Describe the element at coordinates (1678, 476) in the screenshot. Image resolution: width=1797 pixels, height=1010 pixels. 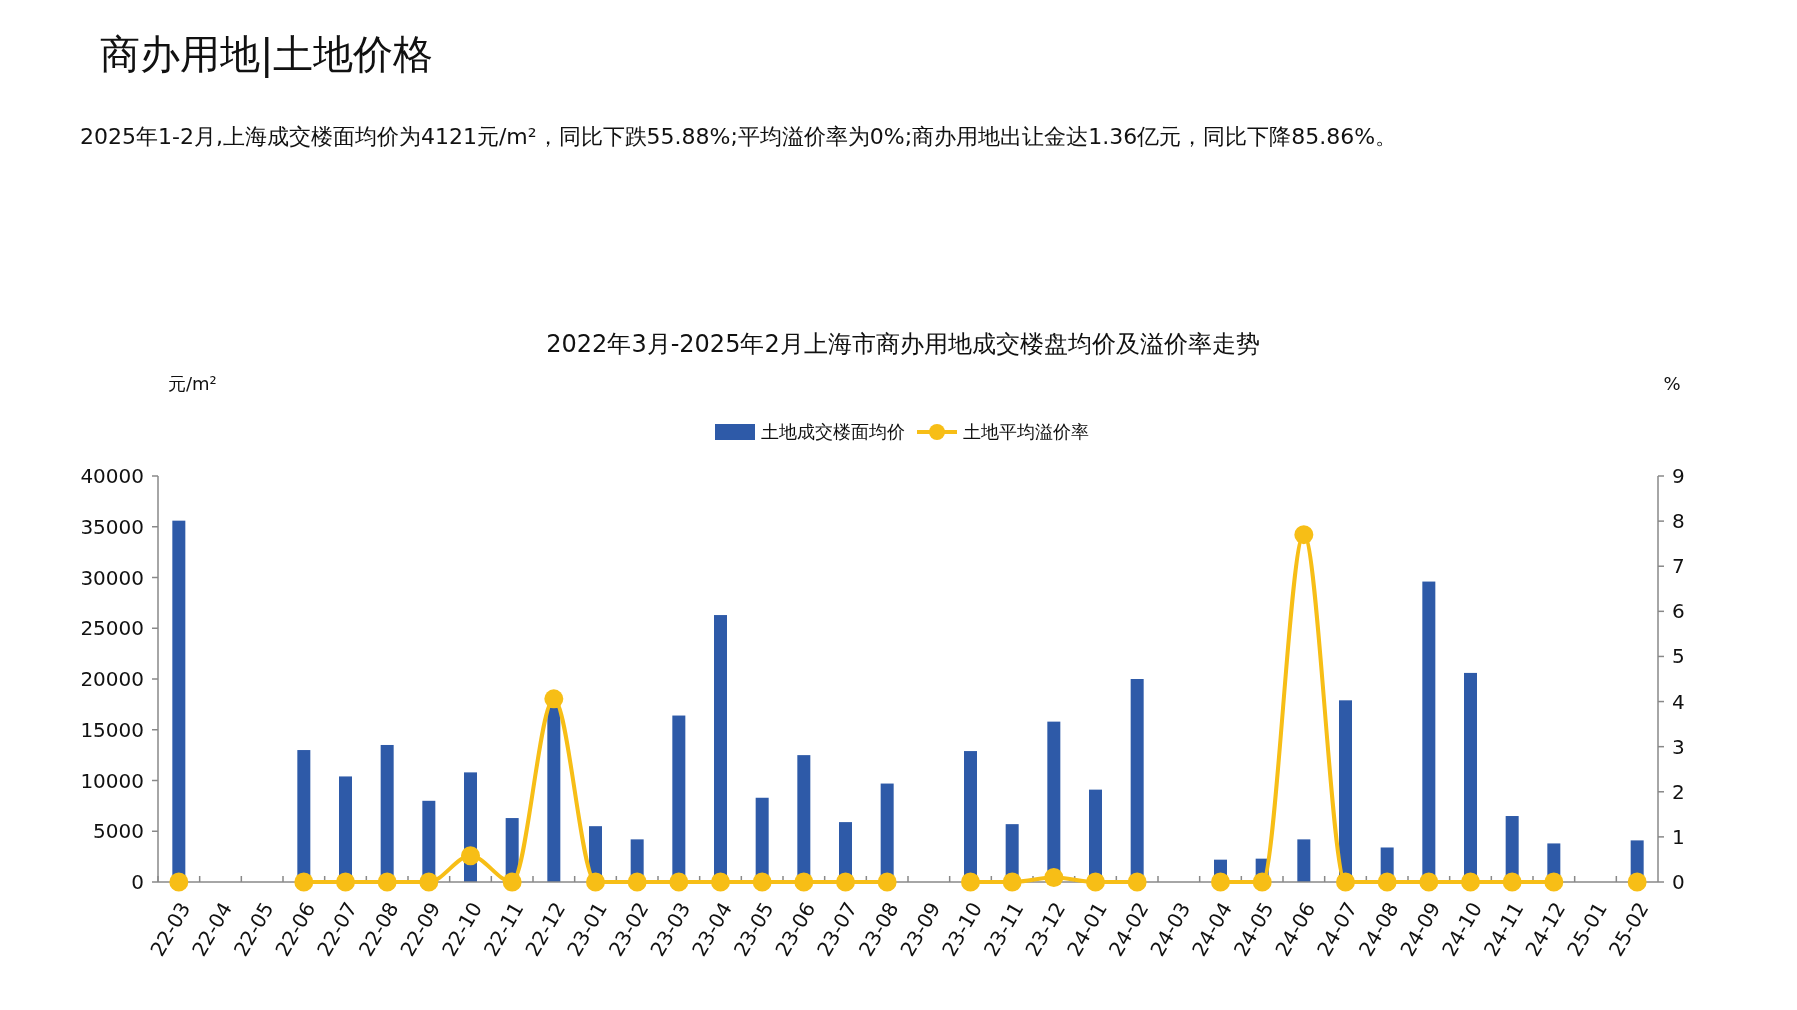
I see `y2-tick-label: 9` at that location.